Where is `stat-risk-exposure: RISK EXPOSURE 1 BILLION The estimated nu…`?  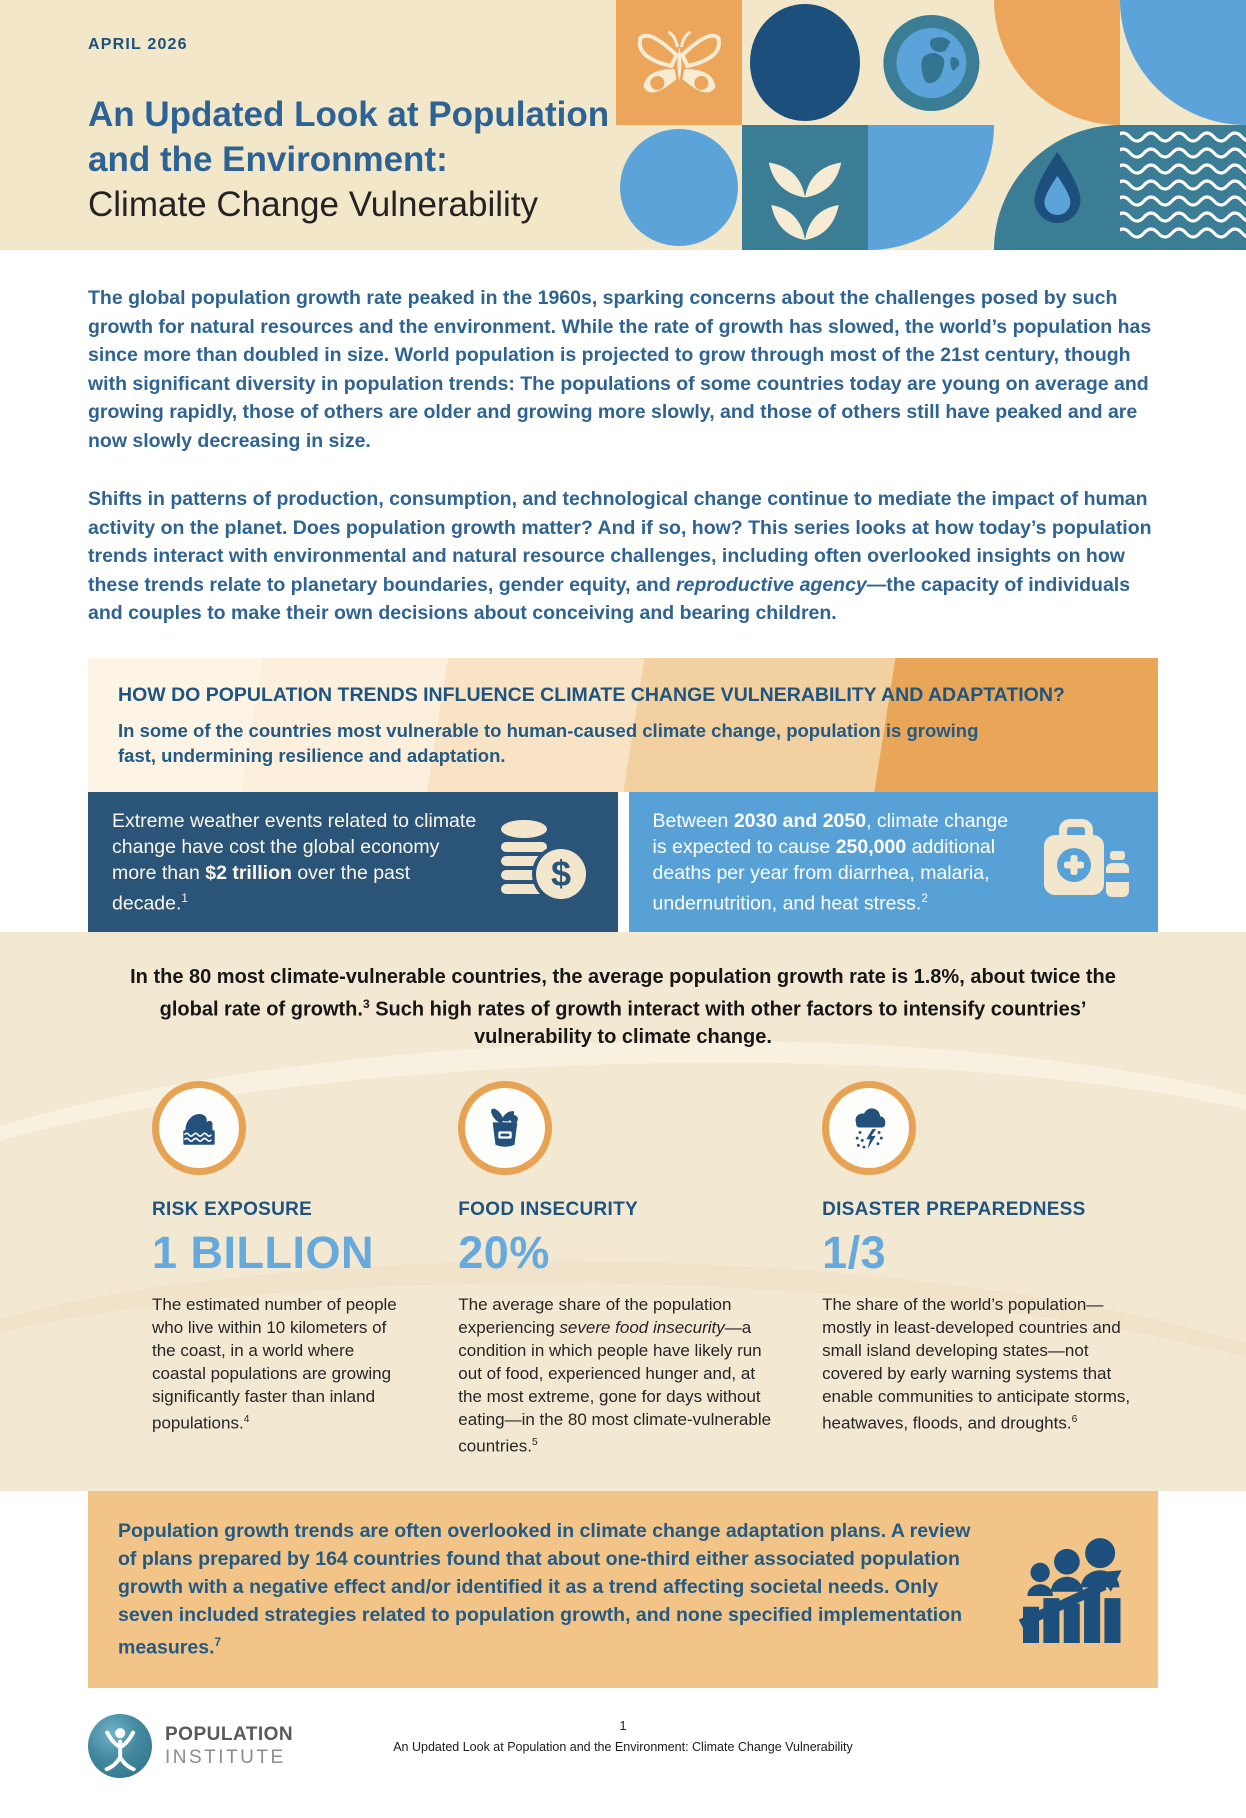 stat-risk-exposure: RISK EXPOSURE 1 BILLION The estimated nu… is located at coordinates (282, 1269).